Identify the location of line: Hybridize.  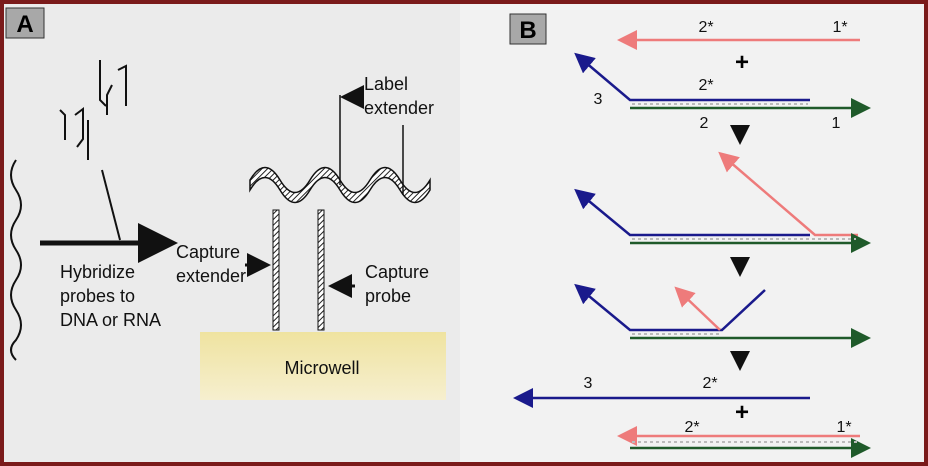
(97, 272).